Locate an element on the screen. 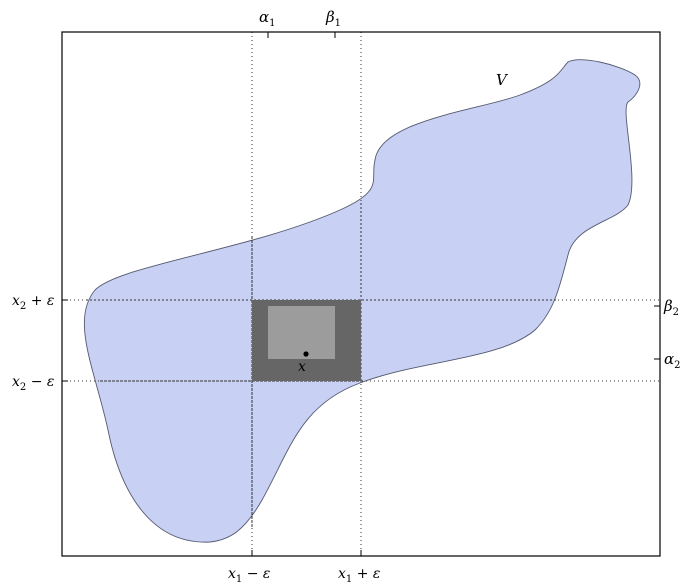  label-left-x2-plus-eps: x2 + ε is located at coordinates (33, 302).